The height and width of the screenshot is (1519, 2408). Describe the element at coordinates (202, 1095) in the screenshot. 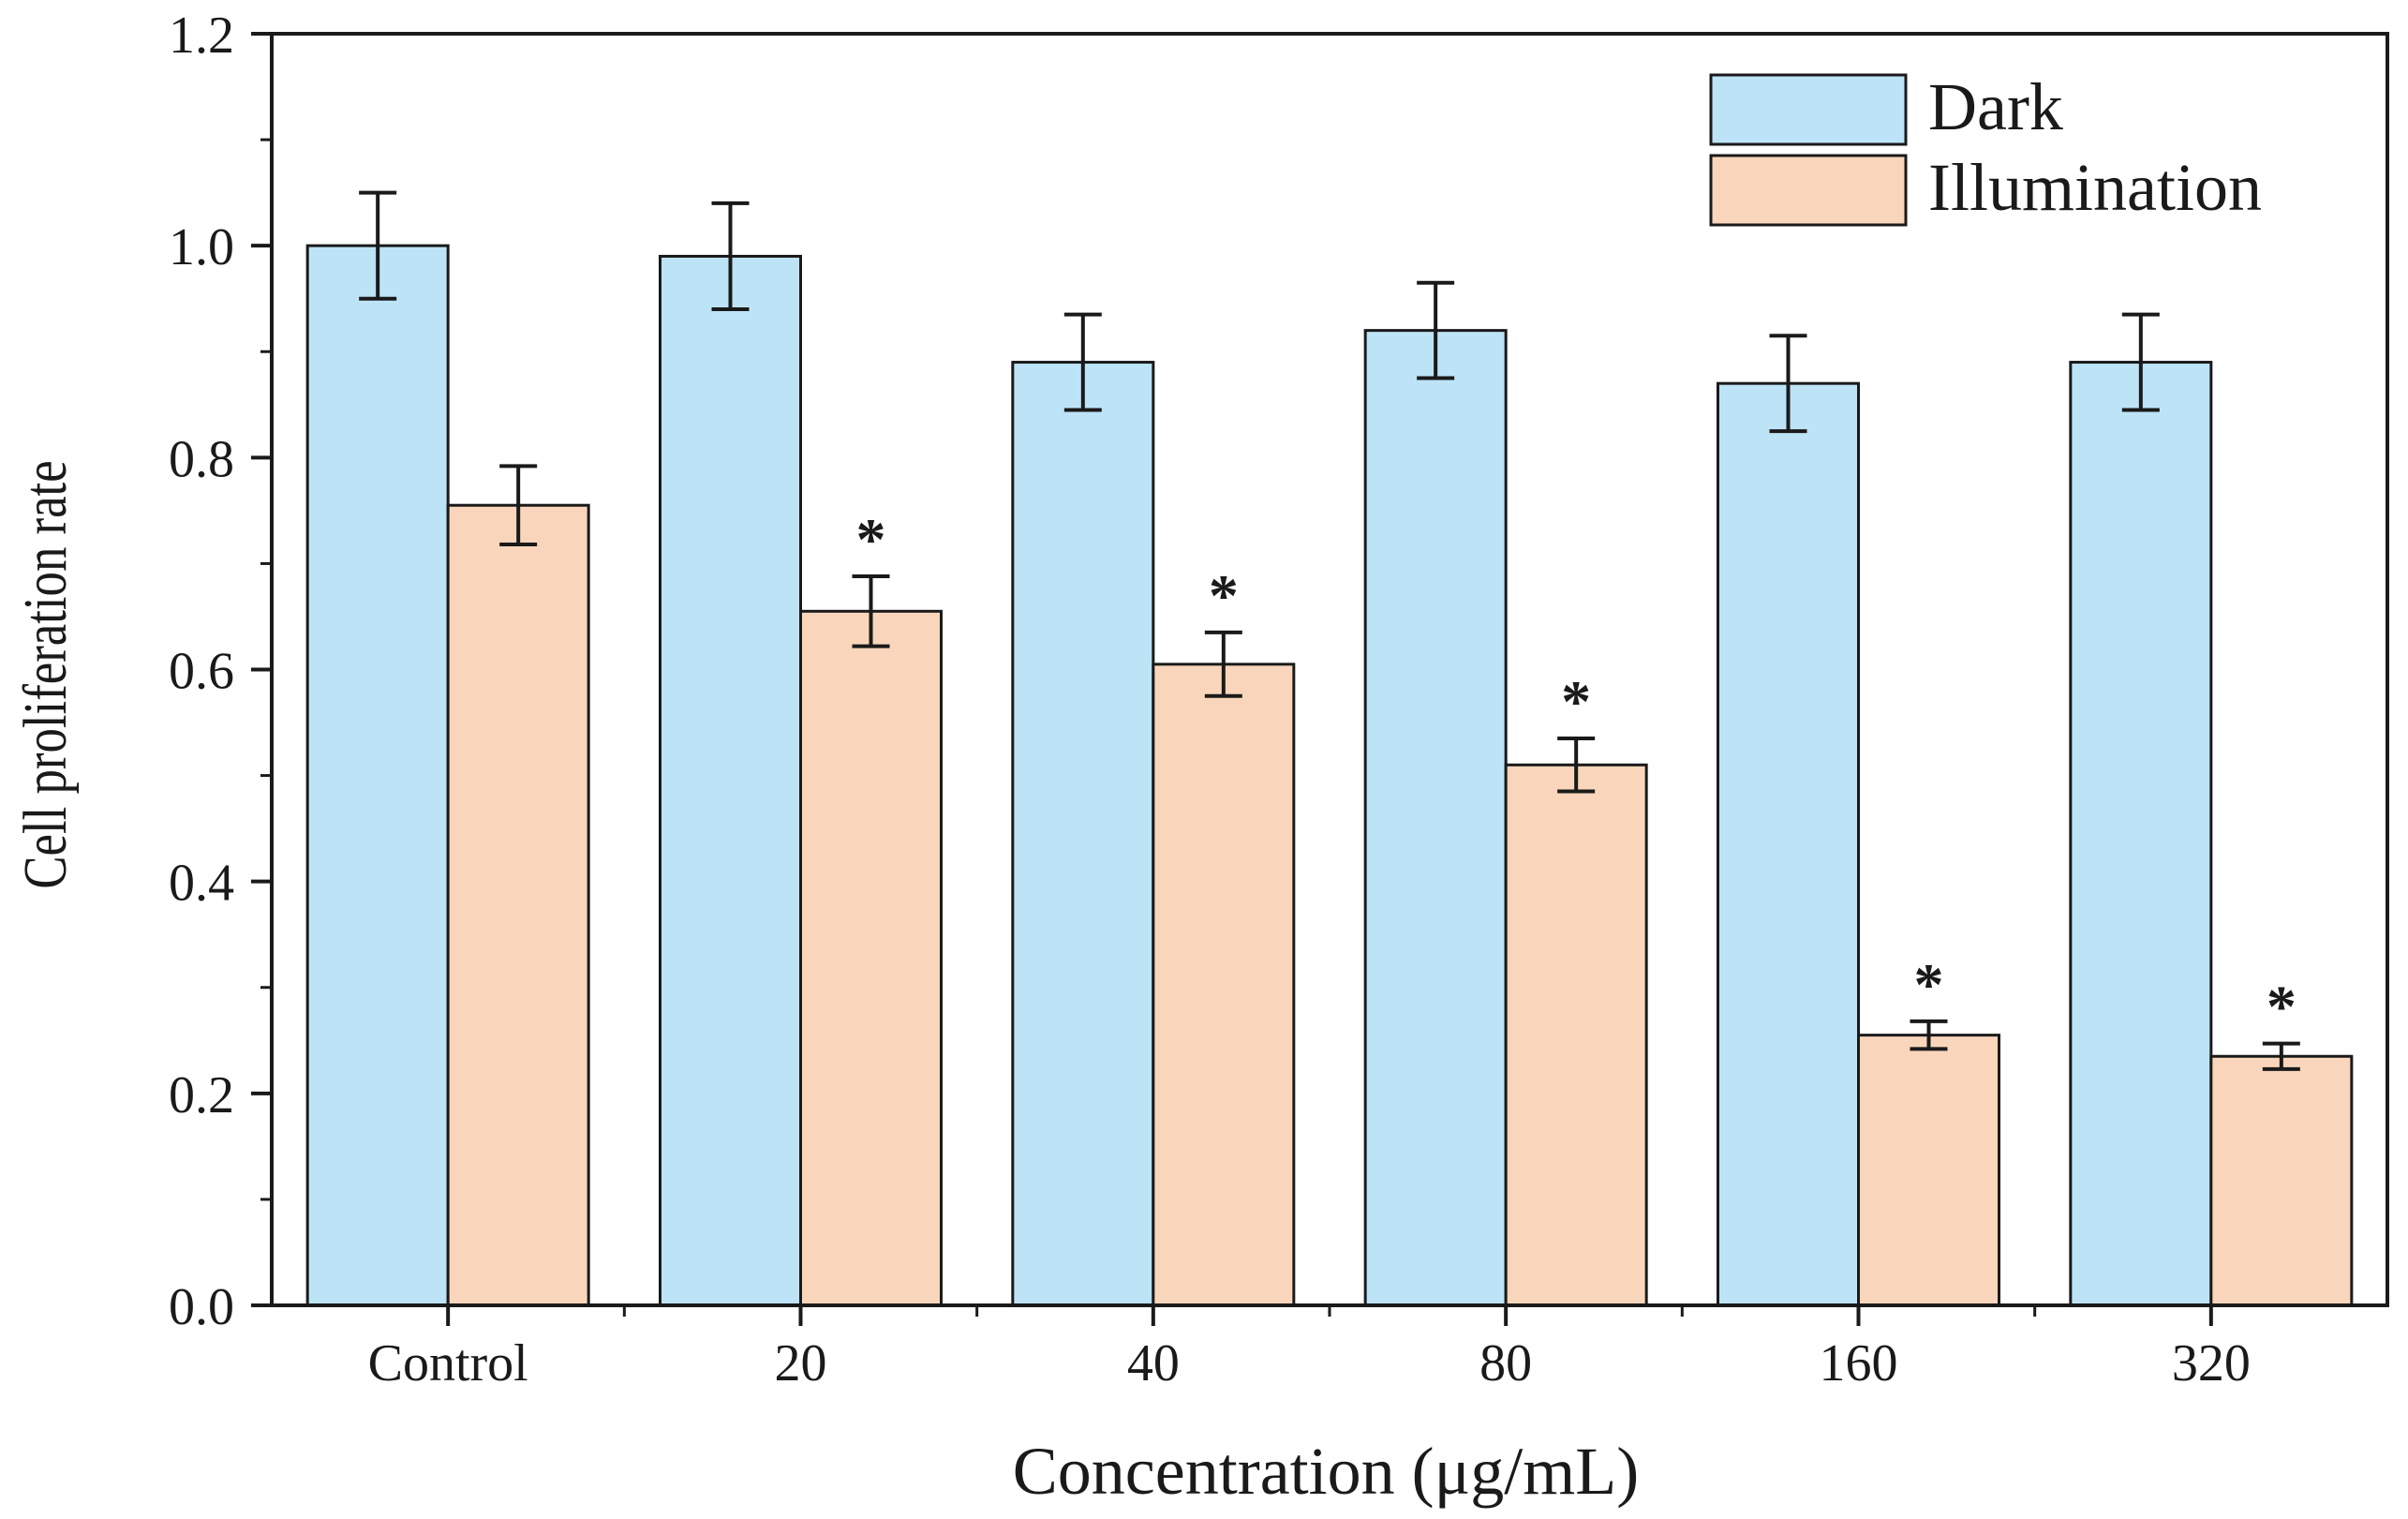

I see `y-tick-label: 0.2` at that location.